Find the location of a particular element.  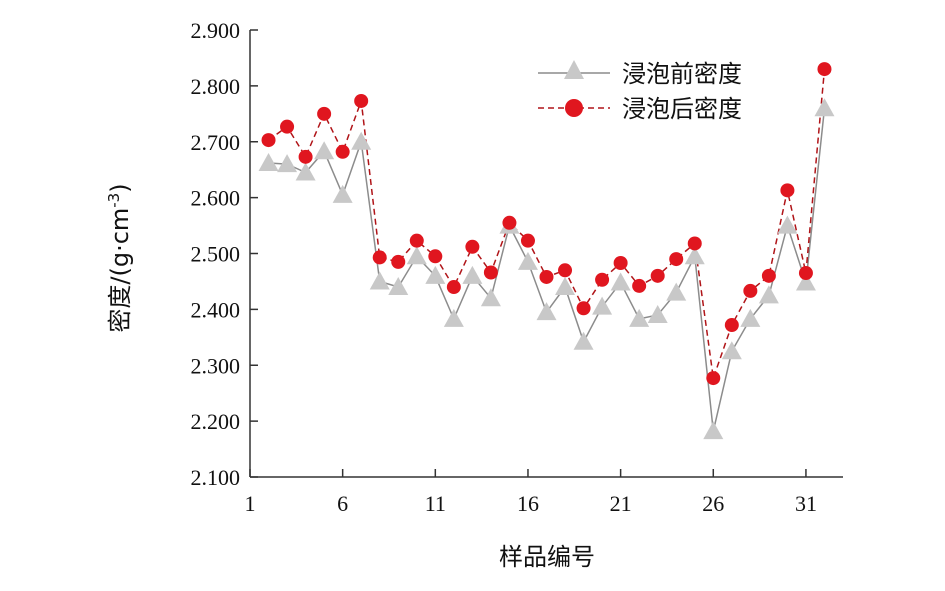

legend-circle-marker is located at coordinates (574, 108).